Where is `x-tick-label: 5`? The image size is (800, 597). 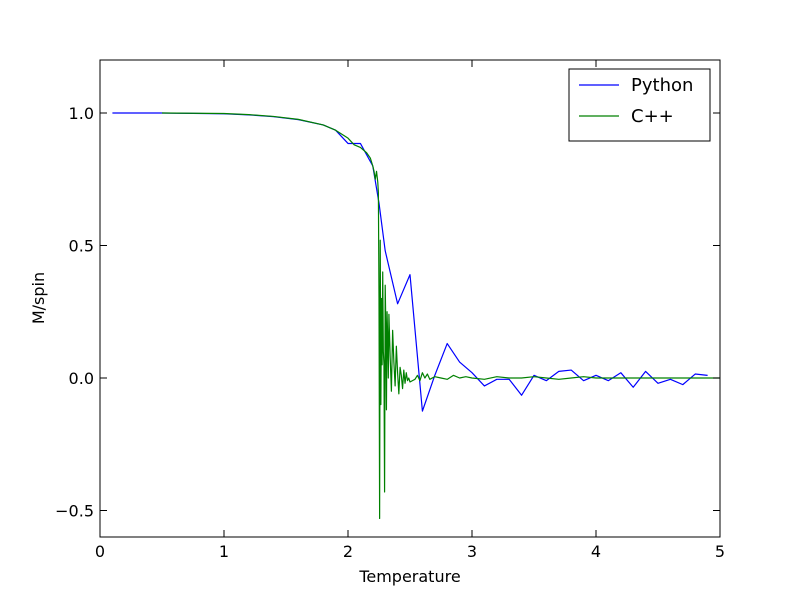 x-tick-label: 5 is located at coordinates (720, 551).